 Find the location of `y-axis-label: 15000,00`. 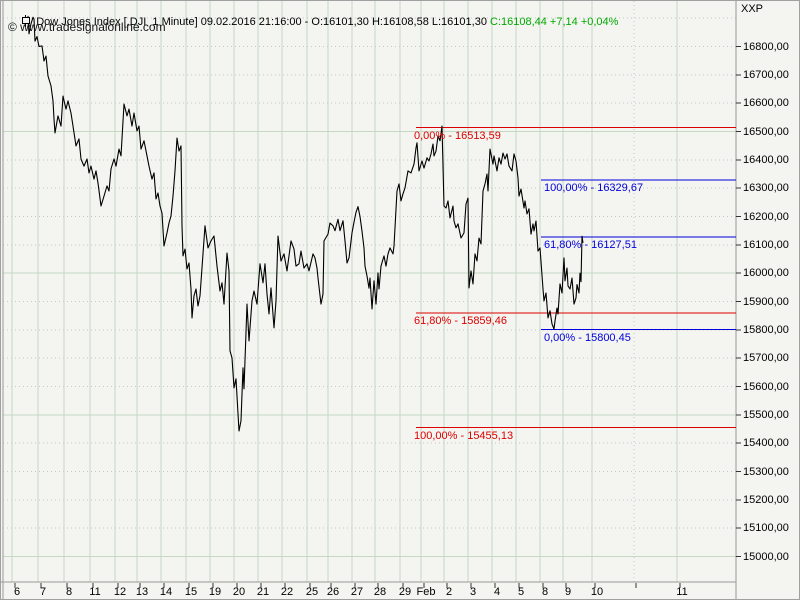

y-axis-label: 15000,00 is located at coordinates (766, 556).